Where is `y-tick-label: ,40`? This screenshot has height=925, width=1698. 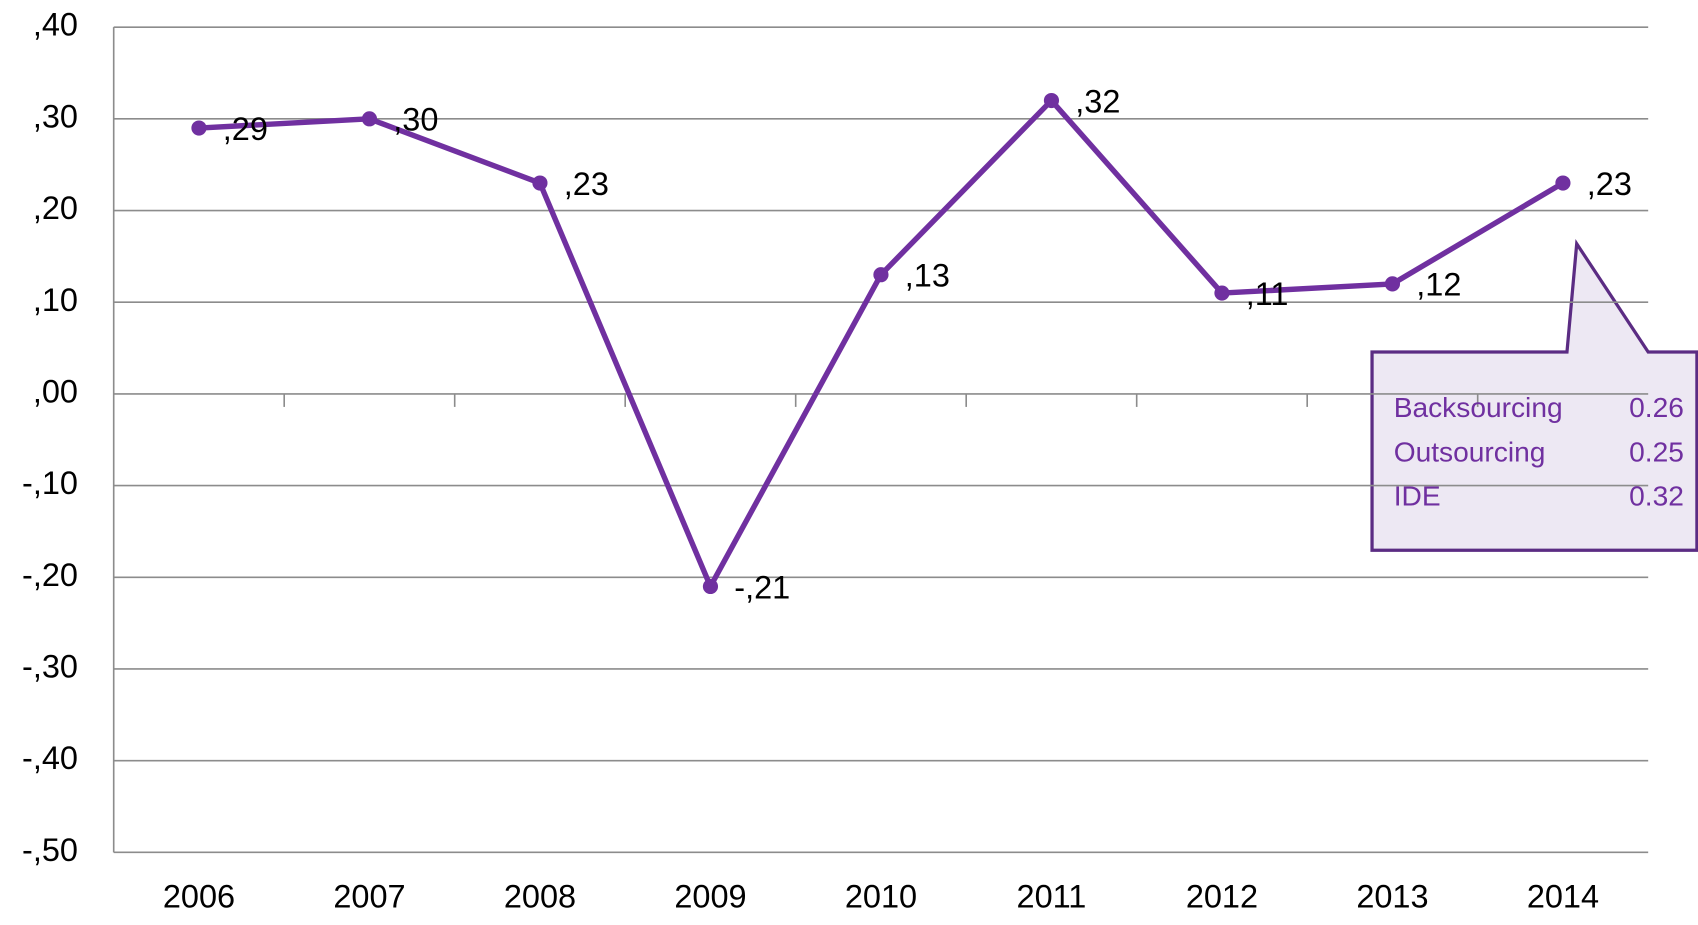
y-tick-label: ,40 is located at coordinates (55, 25).